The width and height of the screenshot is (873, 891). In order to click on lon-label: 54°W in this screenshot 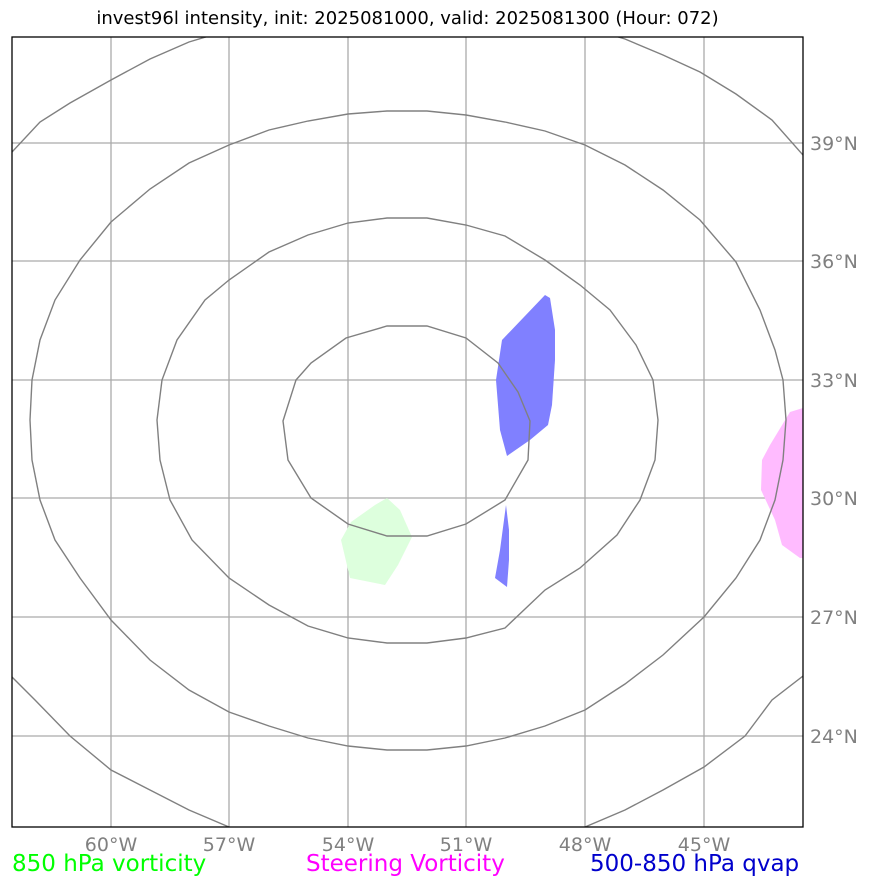, I will do `click(348, 845)`.